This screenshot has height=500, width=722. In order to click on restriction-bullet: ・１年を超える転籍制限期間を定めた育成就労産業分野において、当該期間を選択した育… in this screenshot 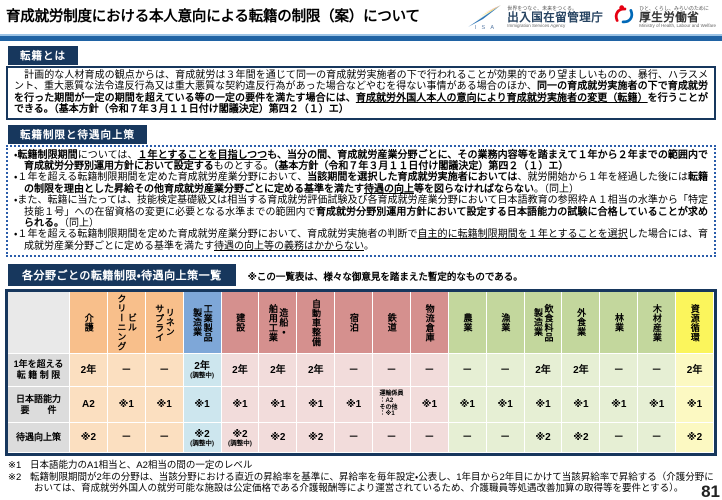, I will do `click(361, 183)`.